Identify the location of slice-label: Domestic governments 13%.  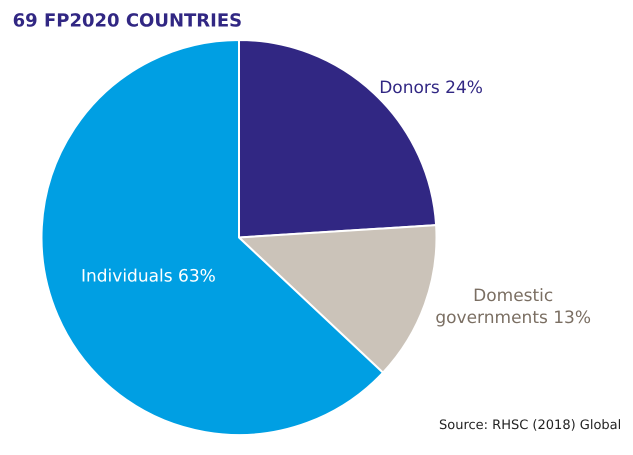
(513, 307).